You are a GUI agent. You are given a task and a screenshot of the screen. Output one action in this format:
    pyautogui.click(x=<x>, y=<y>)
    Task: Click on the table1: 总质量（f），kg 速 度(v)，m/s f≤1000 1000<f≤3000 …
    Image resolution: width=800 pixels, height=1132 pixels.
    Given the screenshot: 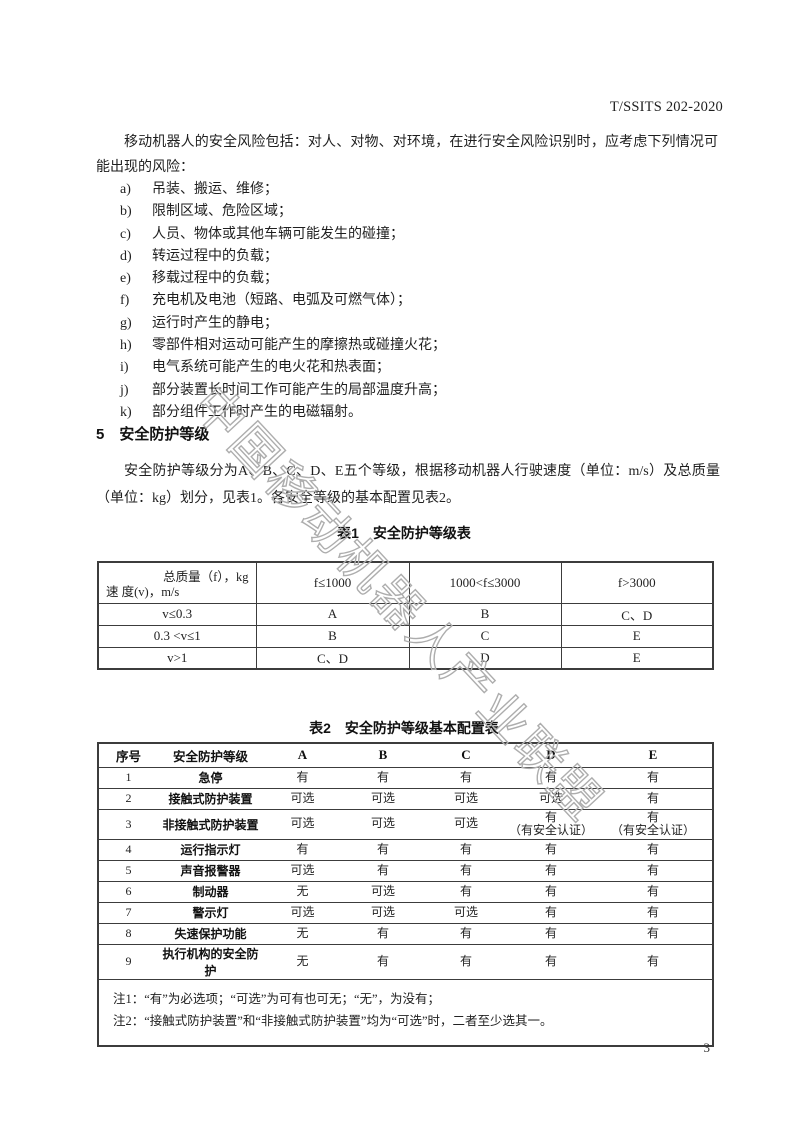 What is the action you would take?
    pyautogui.click(x=405, y=615)
    